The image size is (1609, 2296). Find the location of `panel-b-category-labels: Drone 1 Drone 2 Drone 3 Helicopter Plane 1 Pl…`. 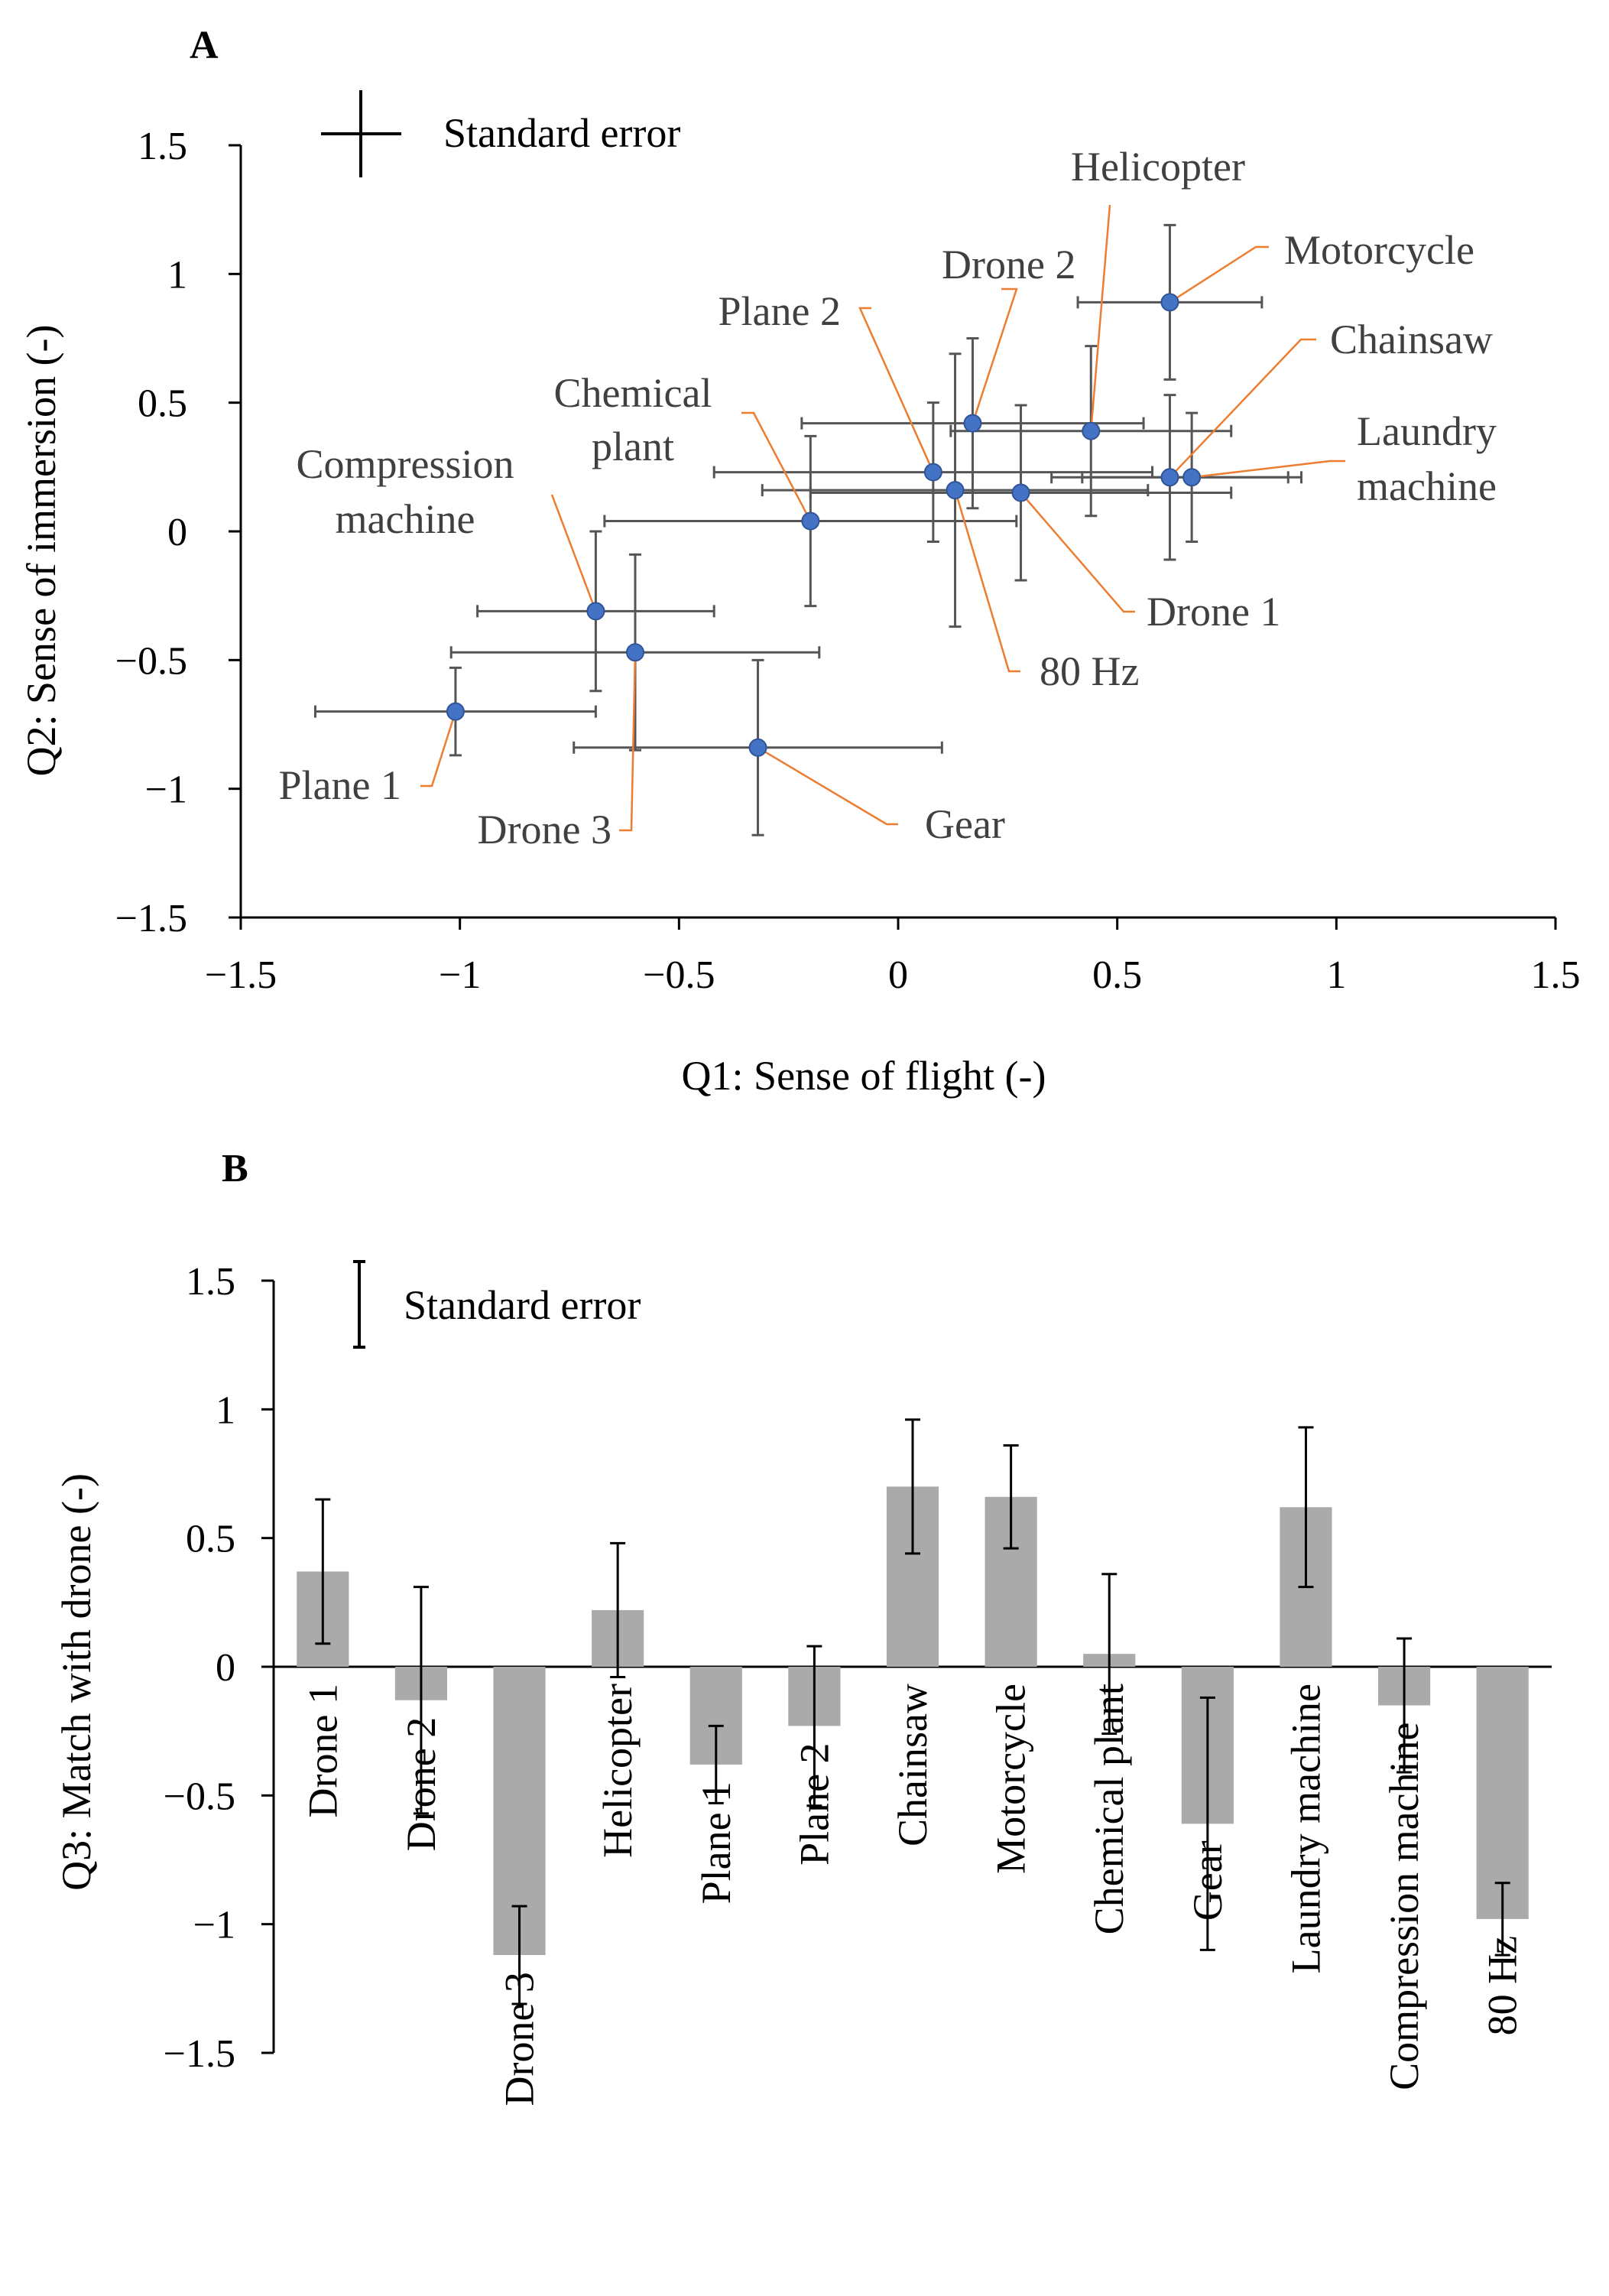

panel-b-category-labels: Drone 1 Drone 2 Drone 3 Helicopter Plane 1 Pl… is located at coordinates (912, 1895).